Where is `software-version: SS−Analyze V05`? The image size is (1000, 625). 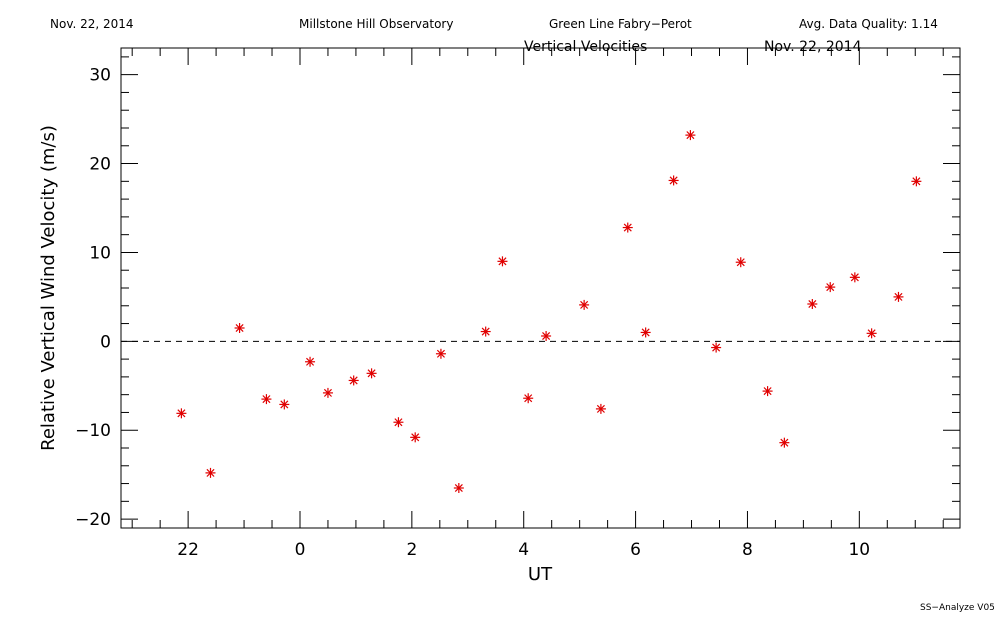
software-version: SS−Analyze V05 is located at coordinates (957, 608).